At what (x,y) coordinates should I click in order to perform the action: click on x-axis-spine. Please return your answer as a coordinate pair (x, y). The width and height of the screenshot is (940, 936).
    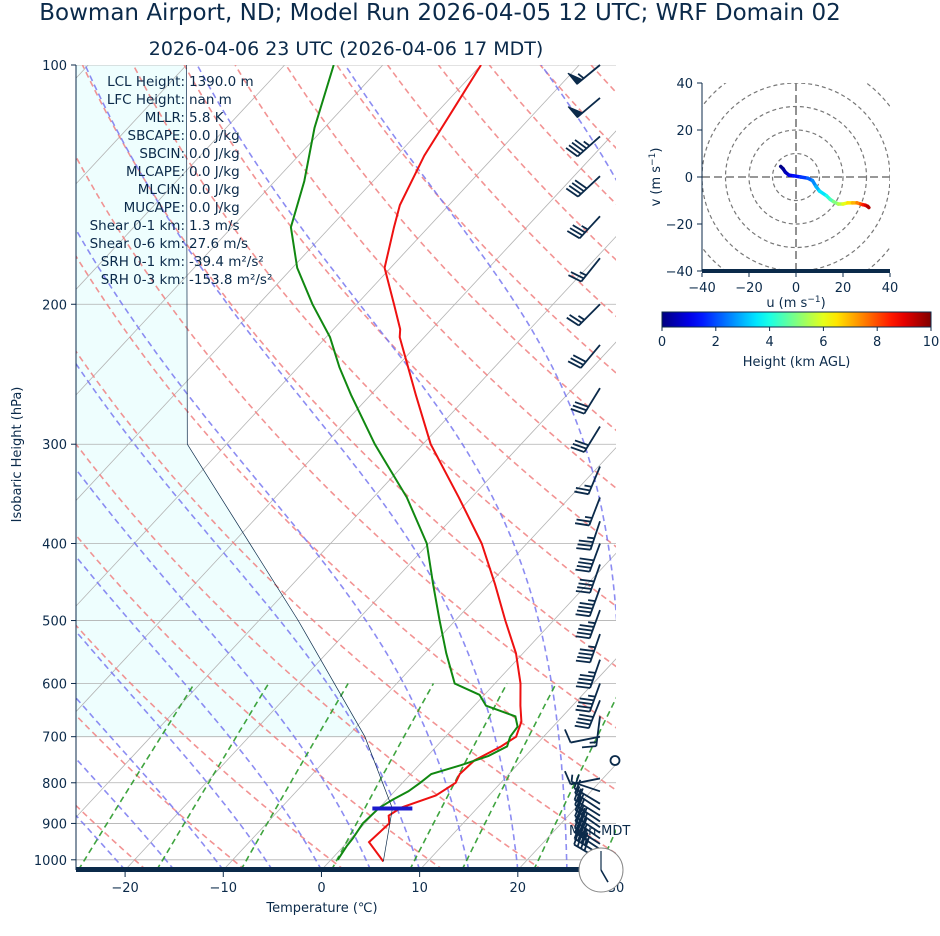
    Looking at the image, I should click on (346, 869).